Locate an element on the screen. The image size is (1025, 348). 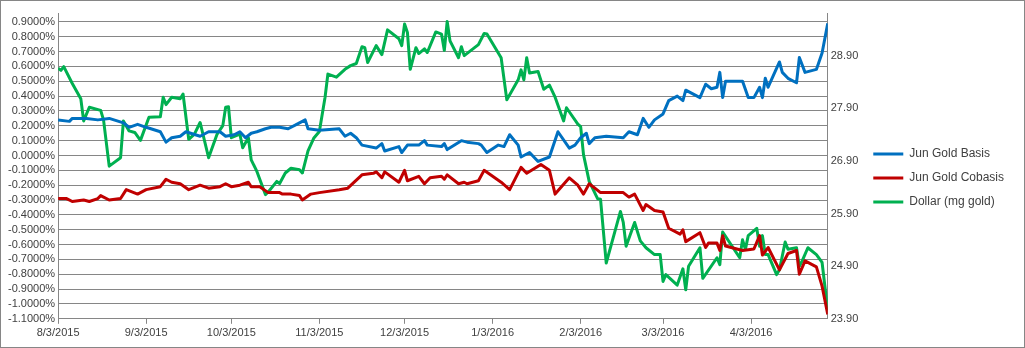
y-tick-label: -0.4000% is located at coordinates (31, 213).